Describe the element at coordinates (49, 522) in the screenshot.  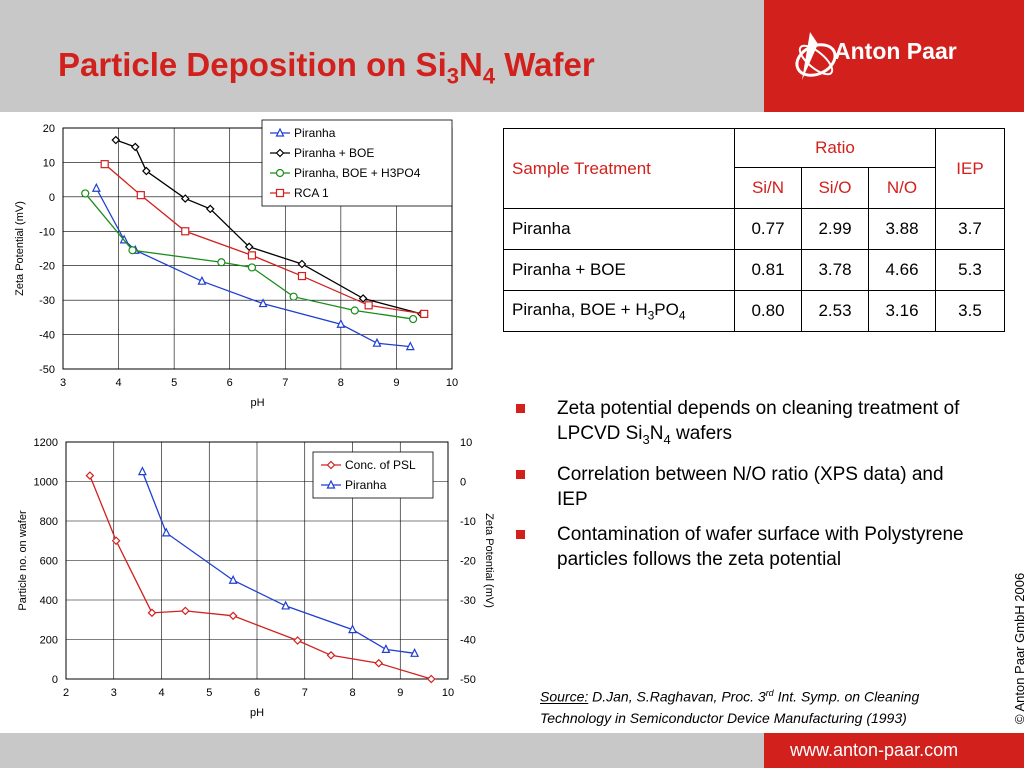
I see `y-tick-label: 800` at that location.